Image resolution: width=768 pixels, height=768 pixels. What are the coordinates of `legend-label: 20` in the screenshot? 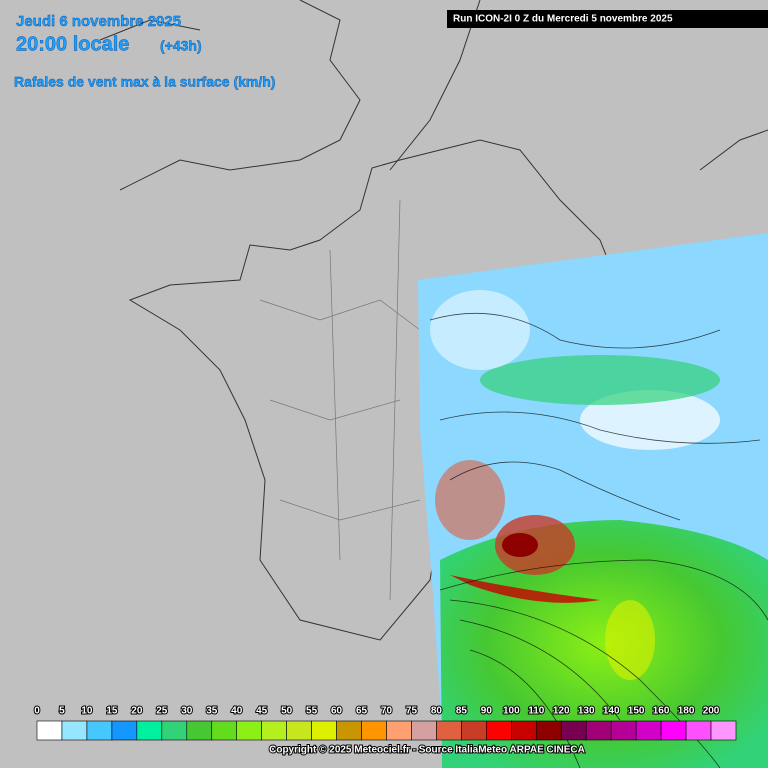 It's located at (137, 711).